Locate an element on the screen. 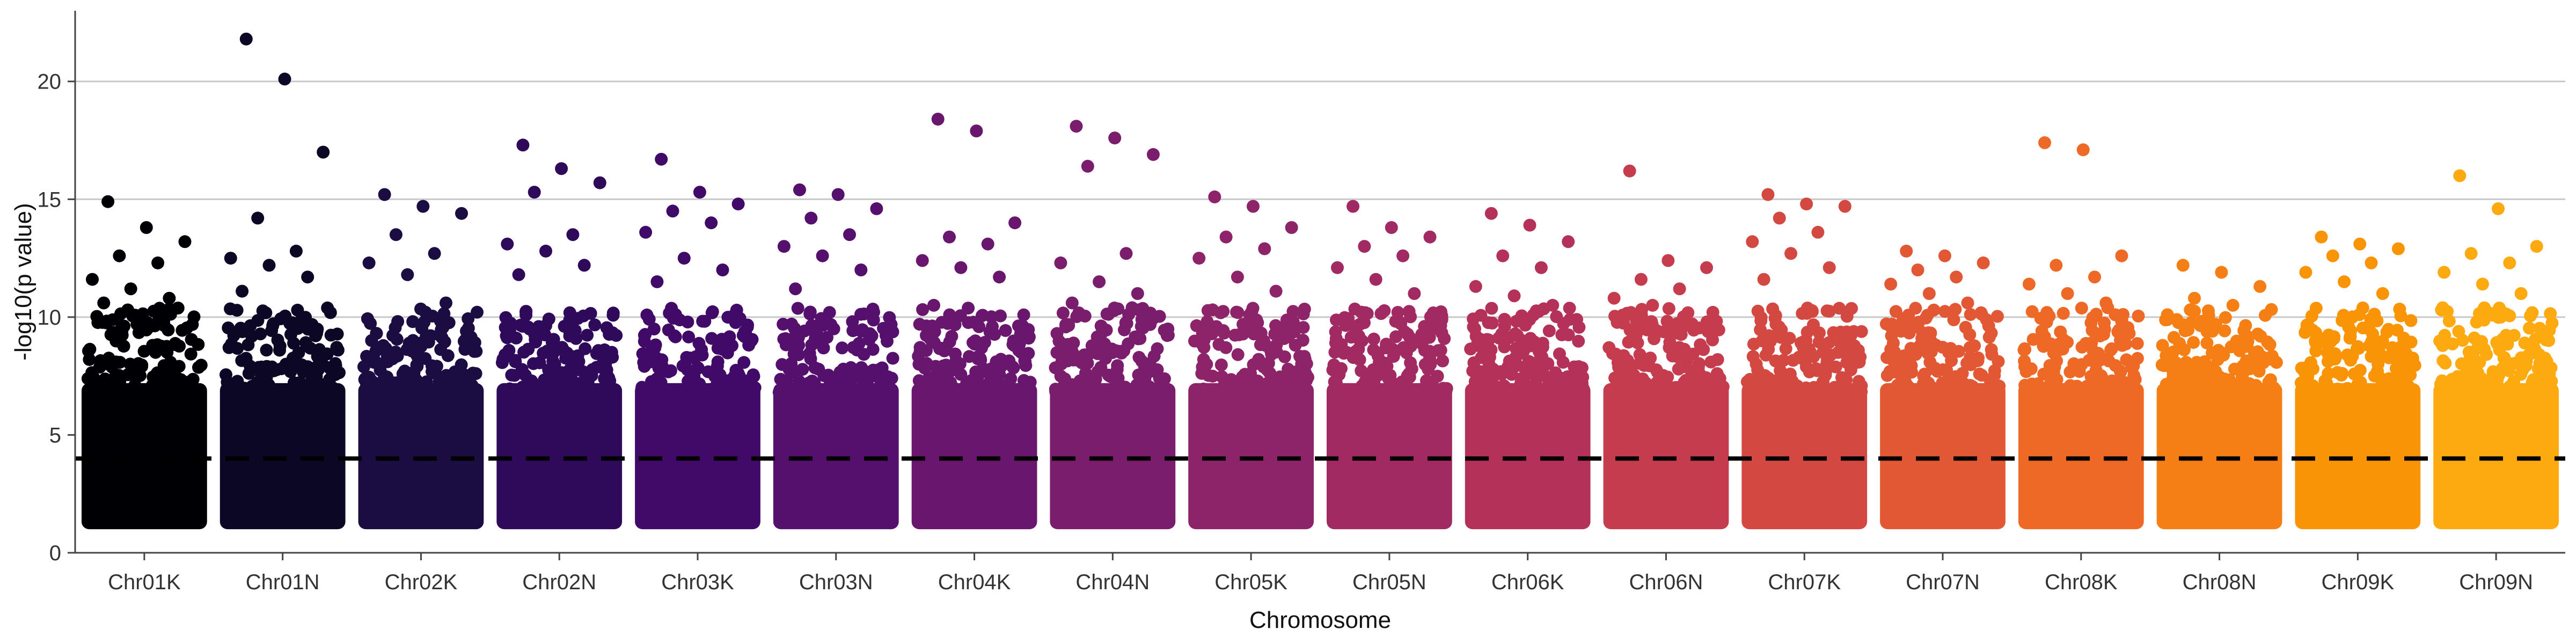  point-cloud-Chr04K is located at coordinates (974, 456).